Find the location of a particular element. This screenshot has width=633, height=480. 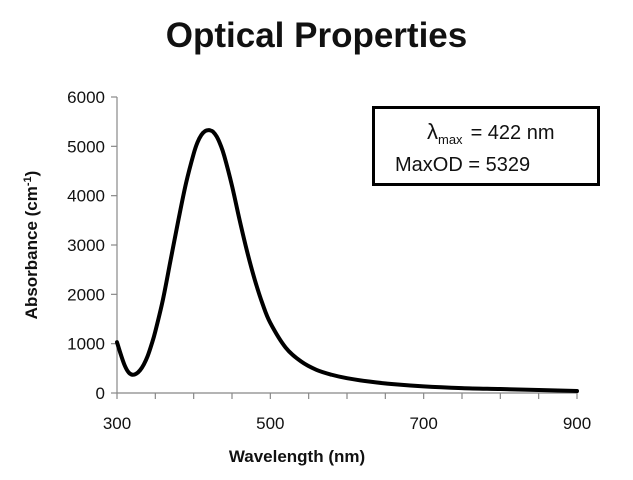

lambda-max-row: λmax = 422 nm is located at coordinates (491, 133).